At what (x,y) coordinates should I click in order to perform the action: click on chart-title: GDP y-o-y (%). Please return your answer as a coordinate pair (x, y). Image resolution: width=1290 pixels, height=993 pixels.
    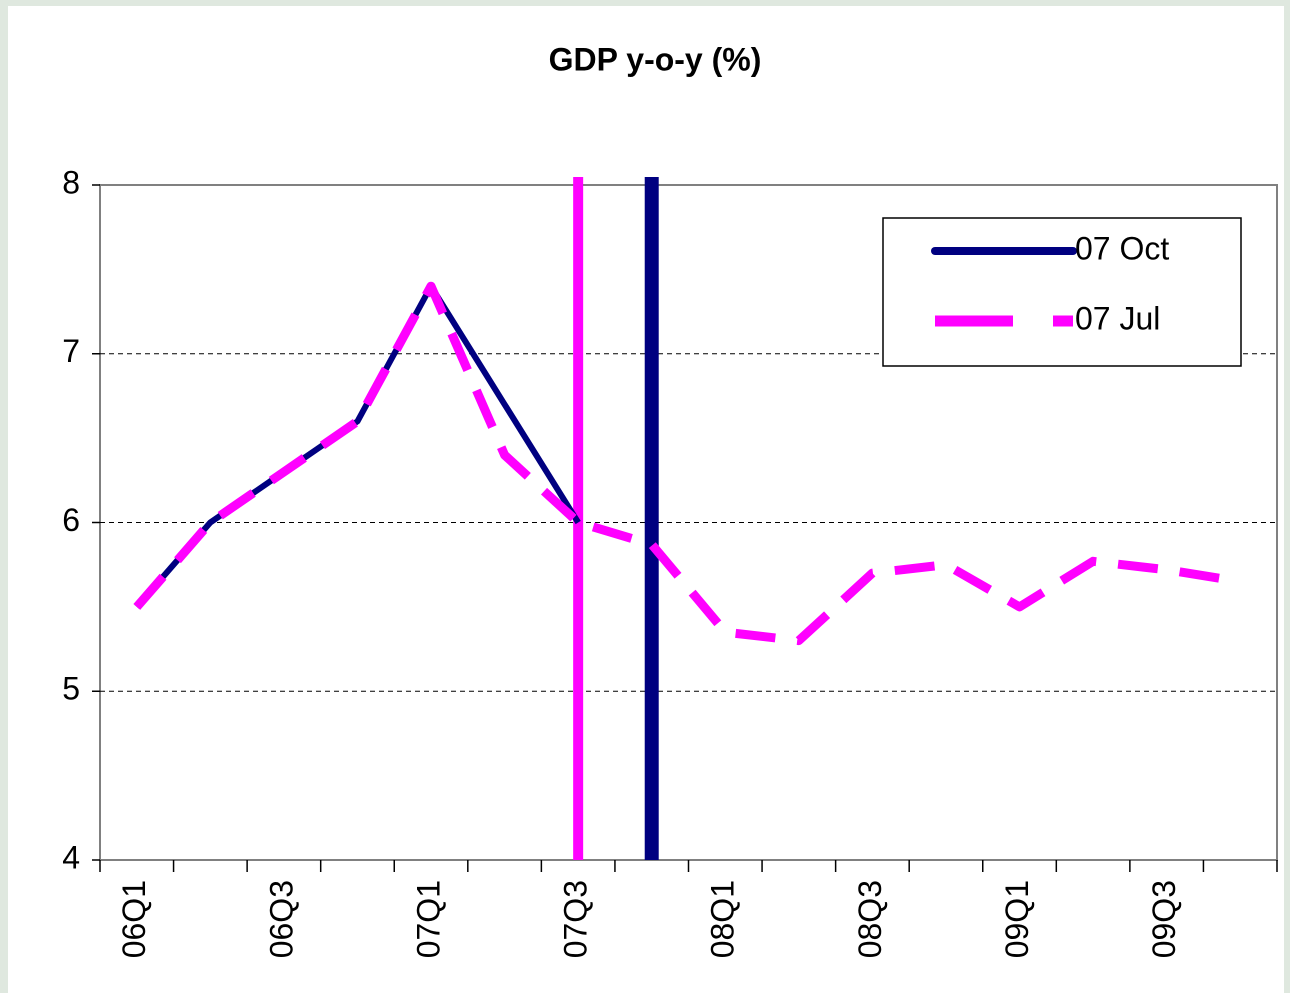
    Looking at the image, I should click on (655, 59).